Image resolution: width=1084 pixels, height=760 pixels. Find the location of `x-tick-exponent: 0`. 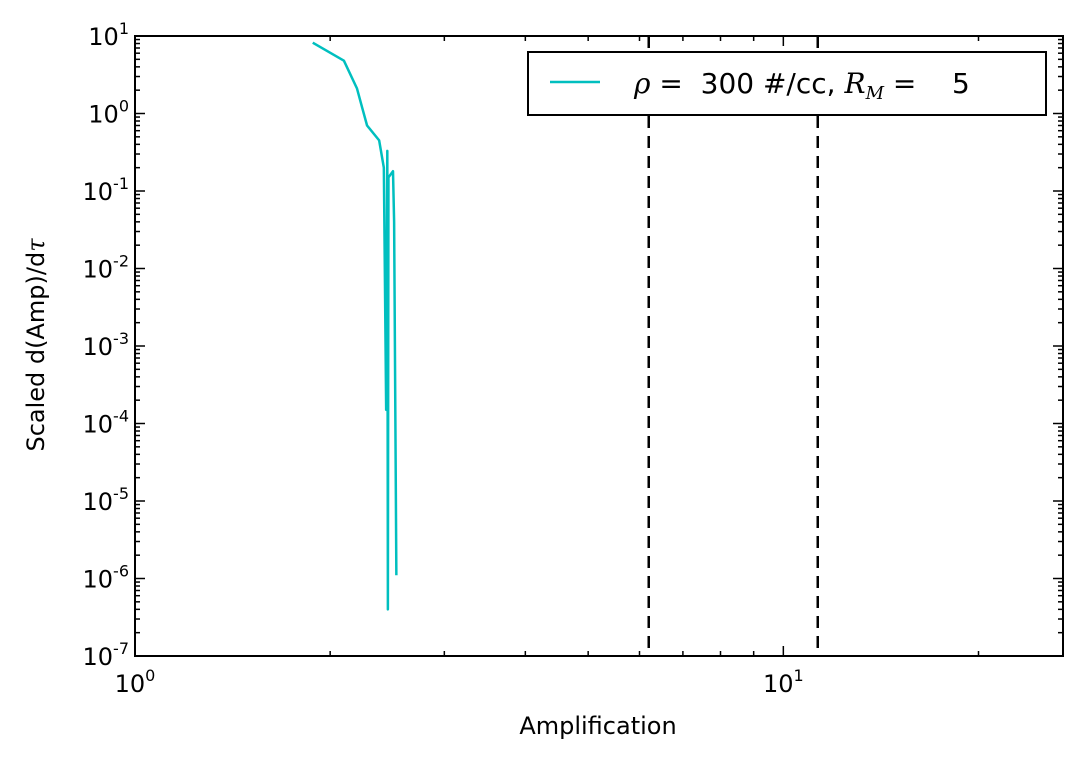

x-tick-exponent: 0 is located at coordinates (150, 675).